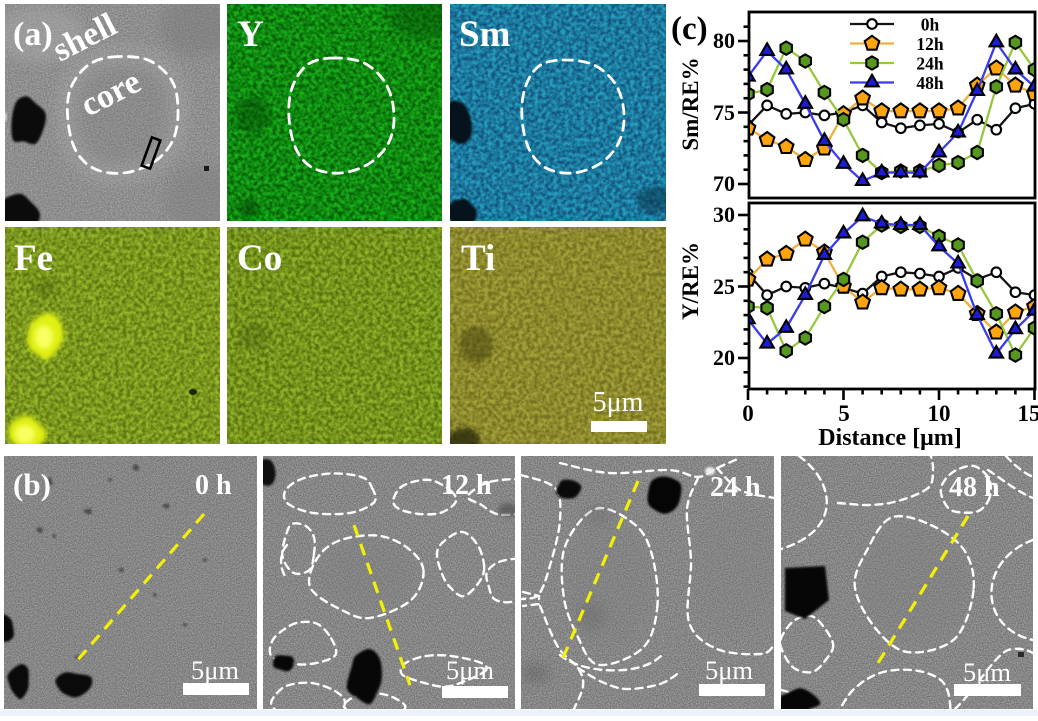 Image resolution: width=1038 pixels, height=721 pixels. What do you see at coordinates (939, 413) in the screenshot?
I see `svg-text: 10` at bounding box center [939, 413].